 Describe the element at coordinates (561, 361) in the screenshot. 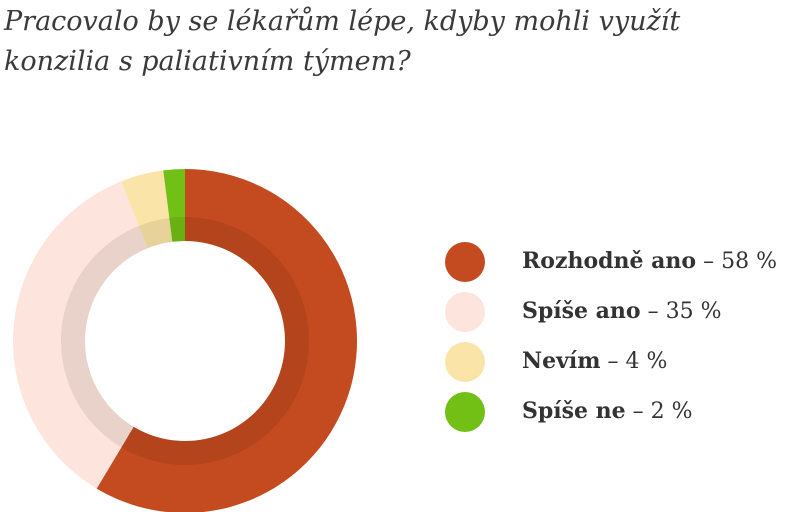

I see `legend-name: Nevím` at that location.